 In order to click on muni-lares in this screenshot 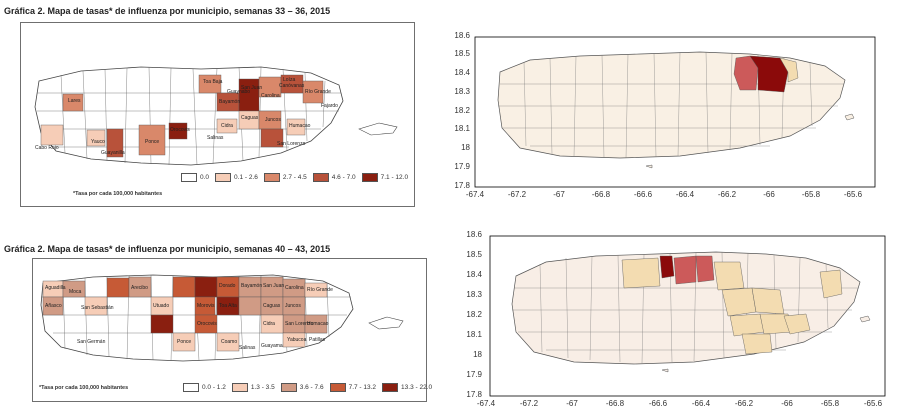, I will do `click(73, 102)`.